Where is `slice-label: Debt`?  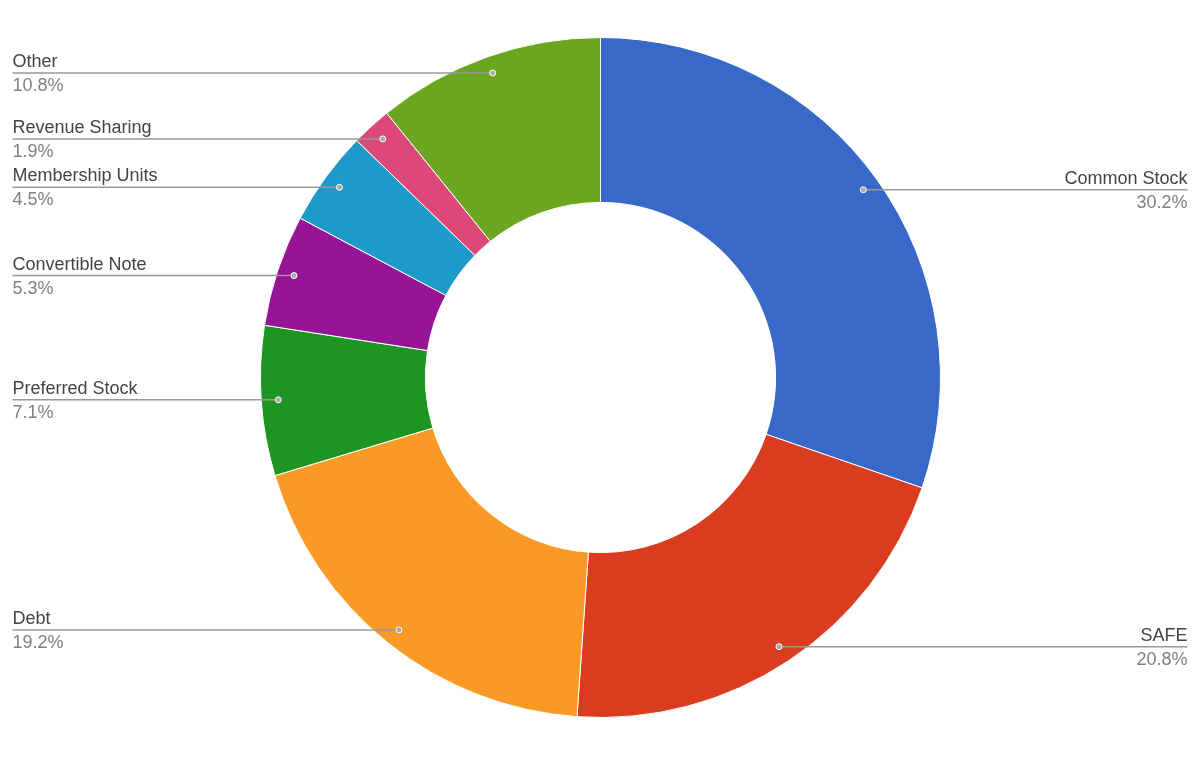
slice-label: Debt is located at coordinates (31, 617).